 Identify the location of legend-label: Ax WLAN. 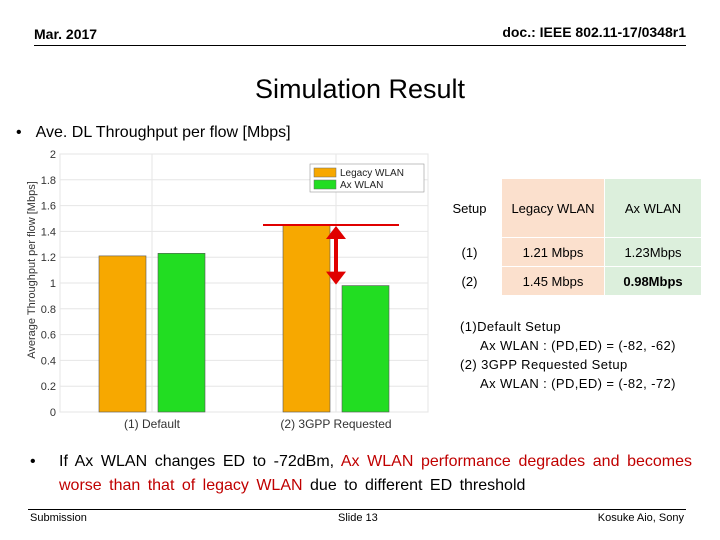
(361, 185).